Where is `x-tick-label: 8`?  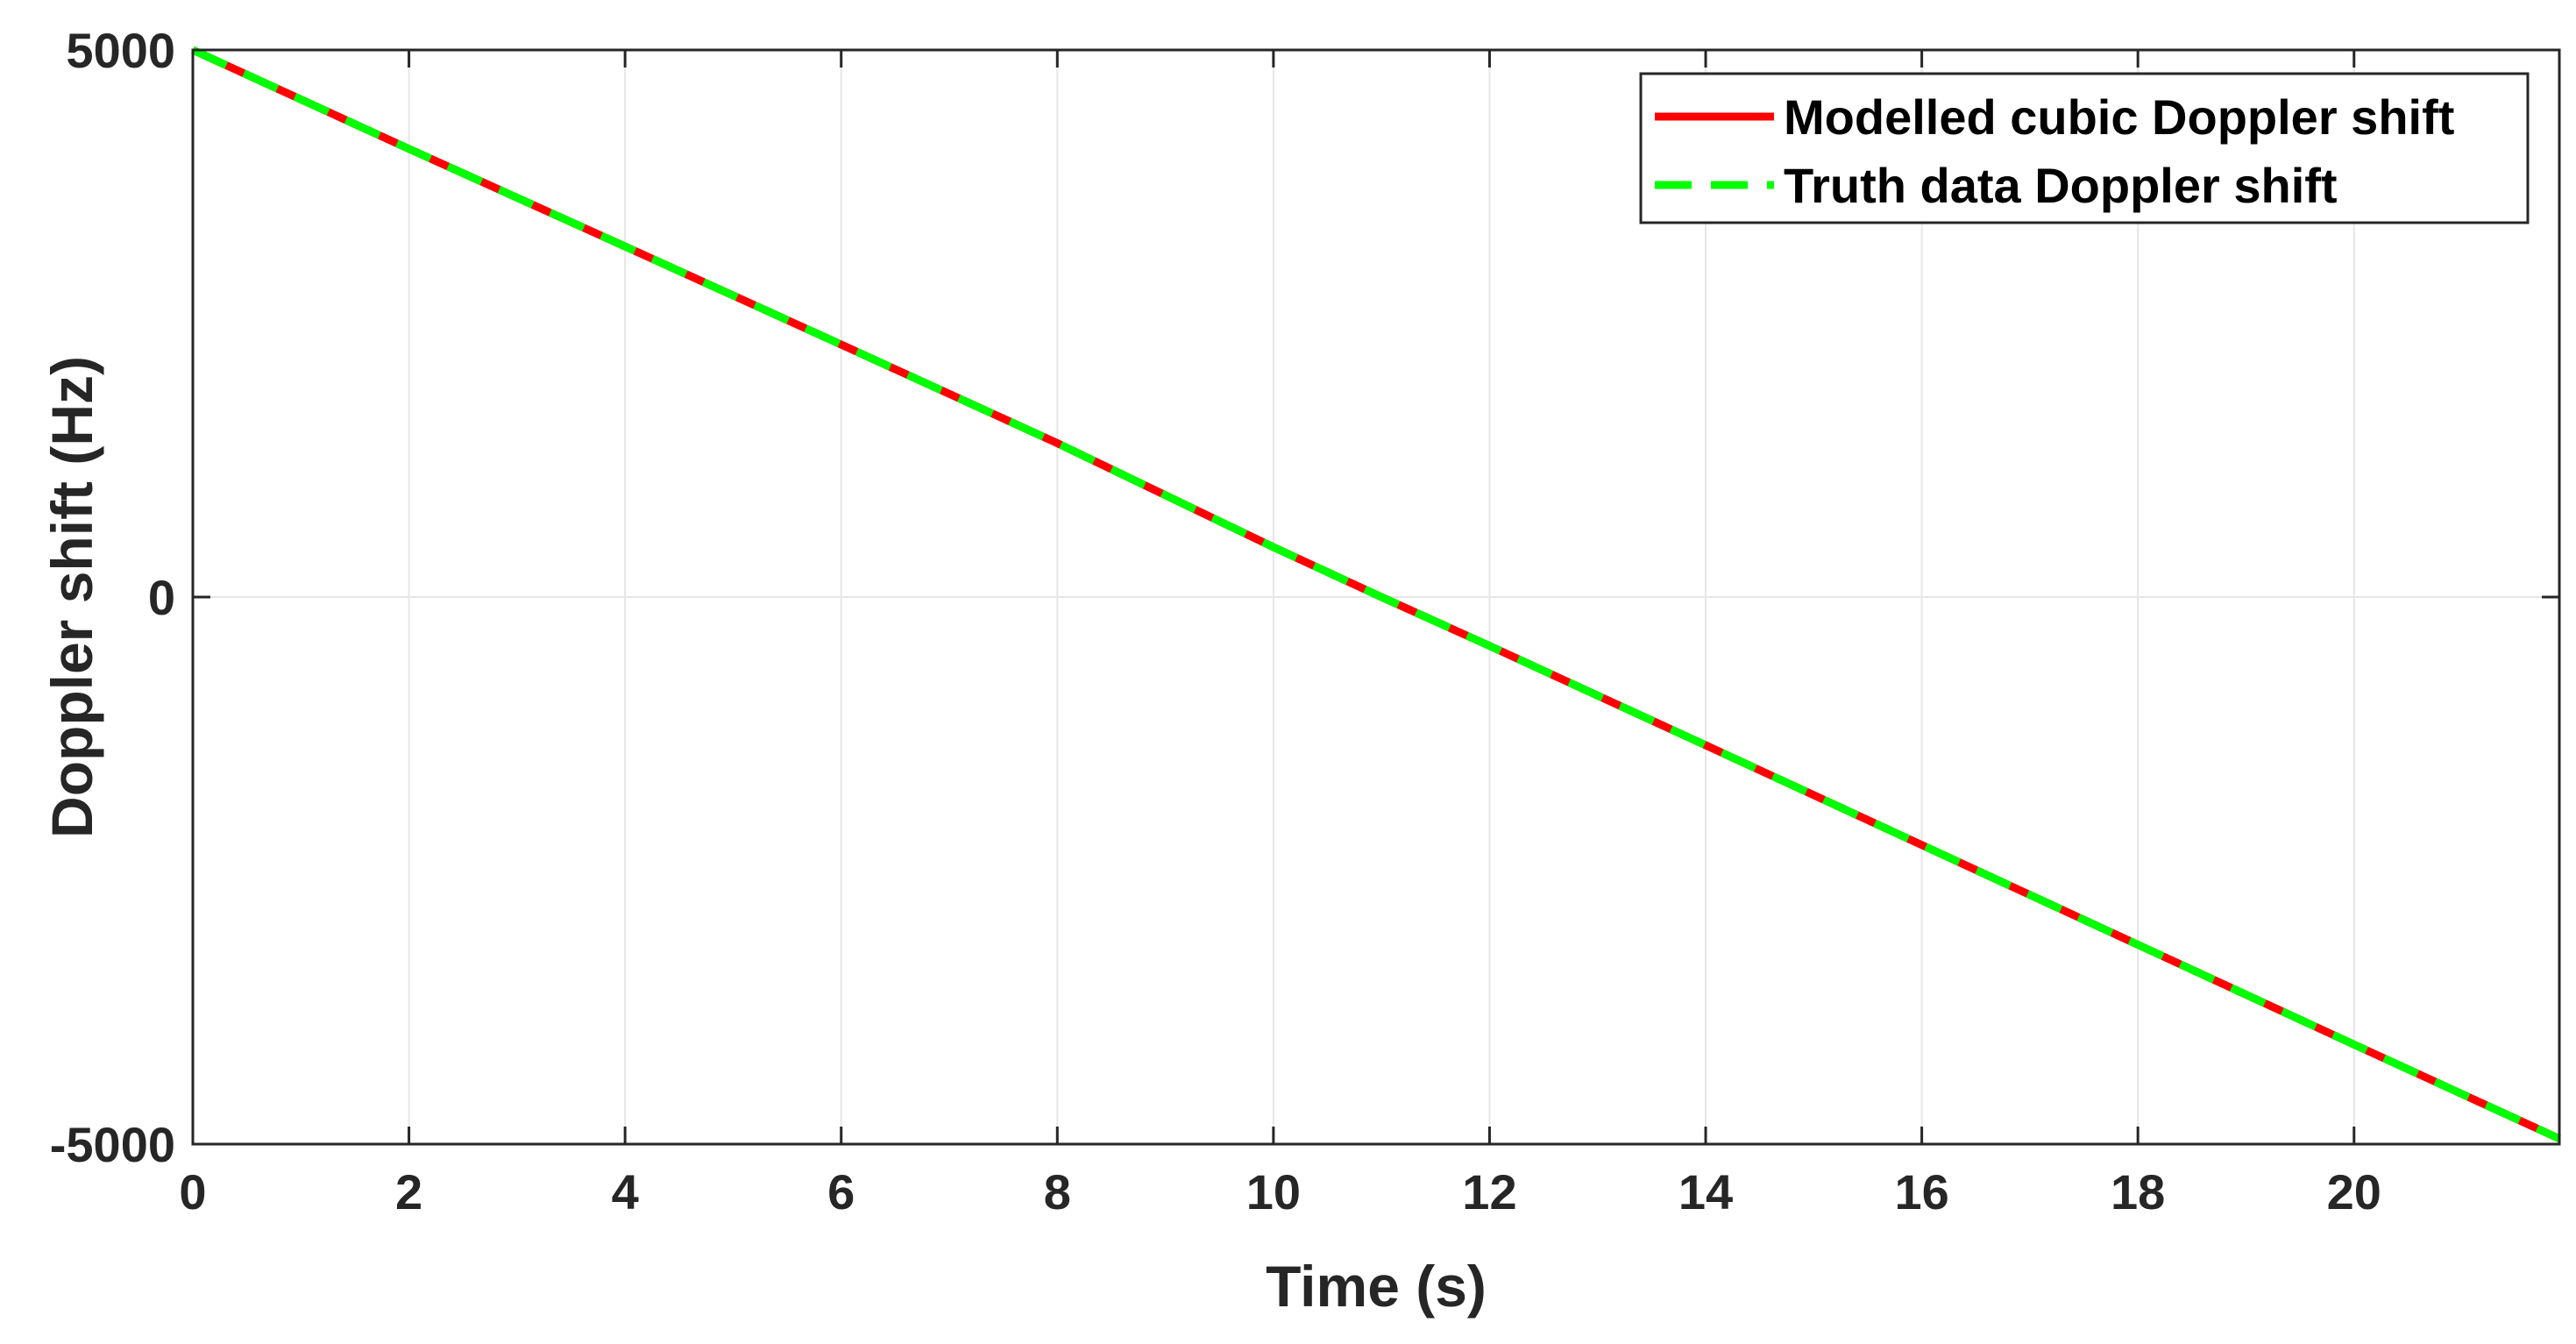
x-tick-label: 8 is located at coordinates (1057, 1192).